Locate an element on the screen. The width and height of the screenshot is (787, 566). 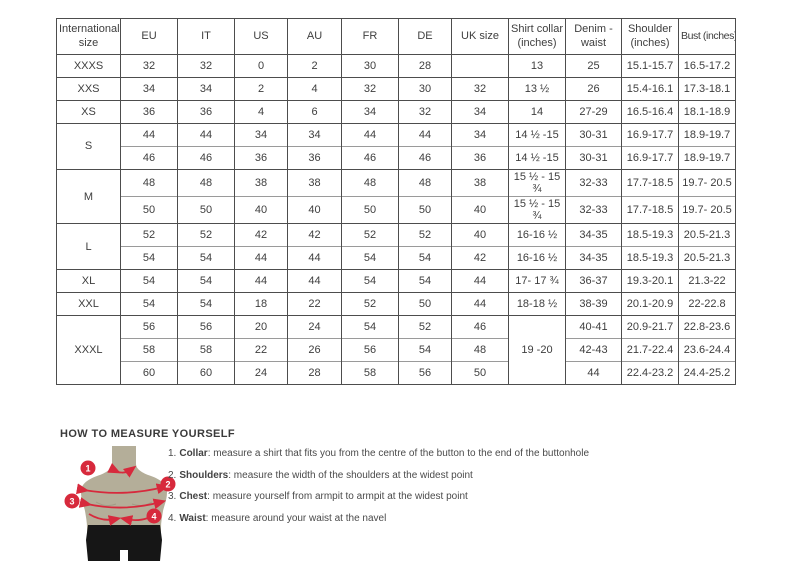
column-header: EU is located at coordinates (149, 36).